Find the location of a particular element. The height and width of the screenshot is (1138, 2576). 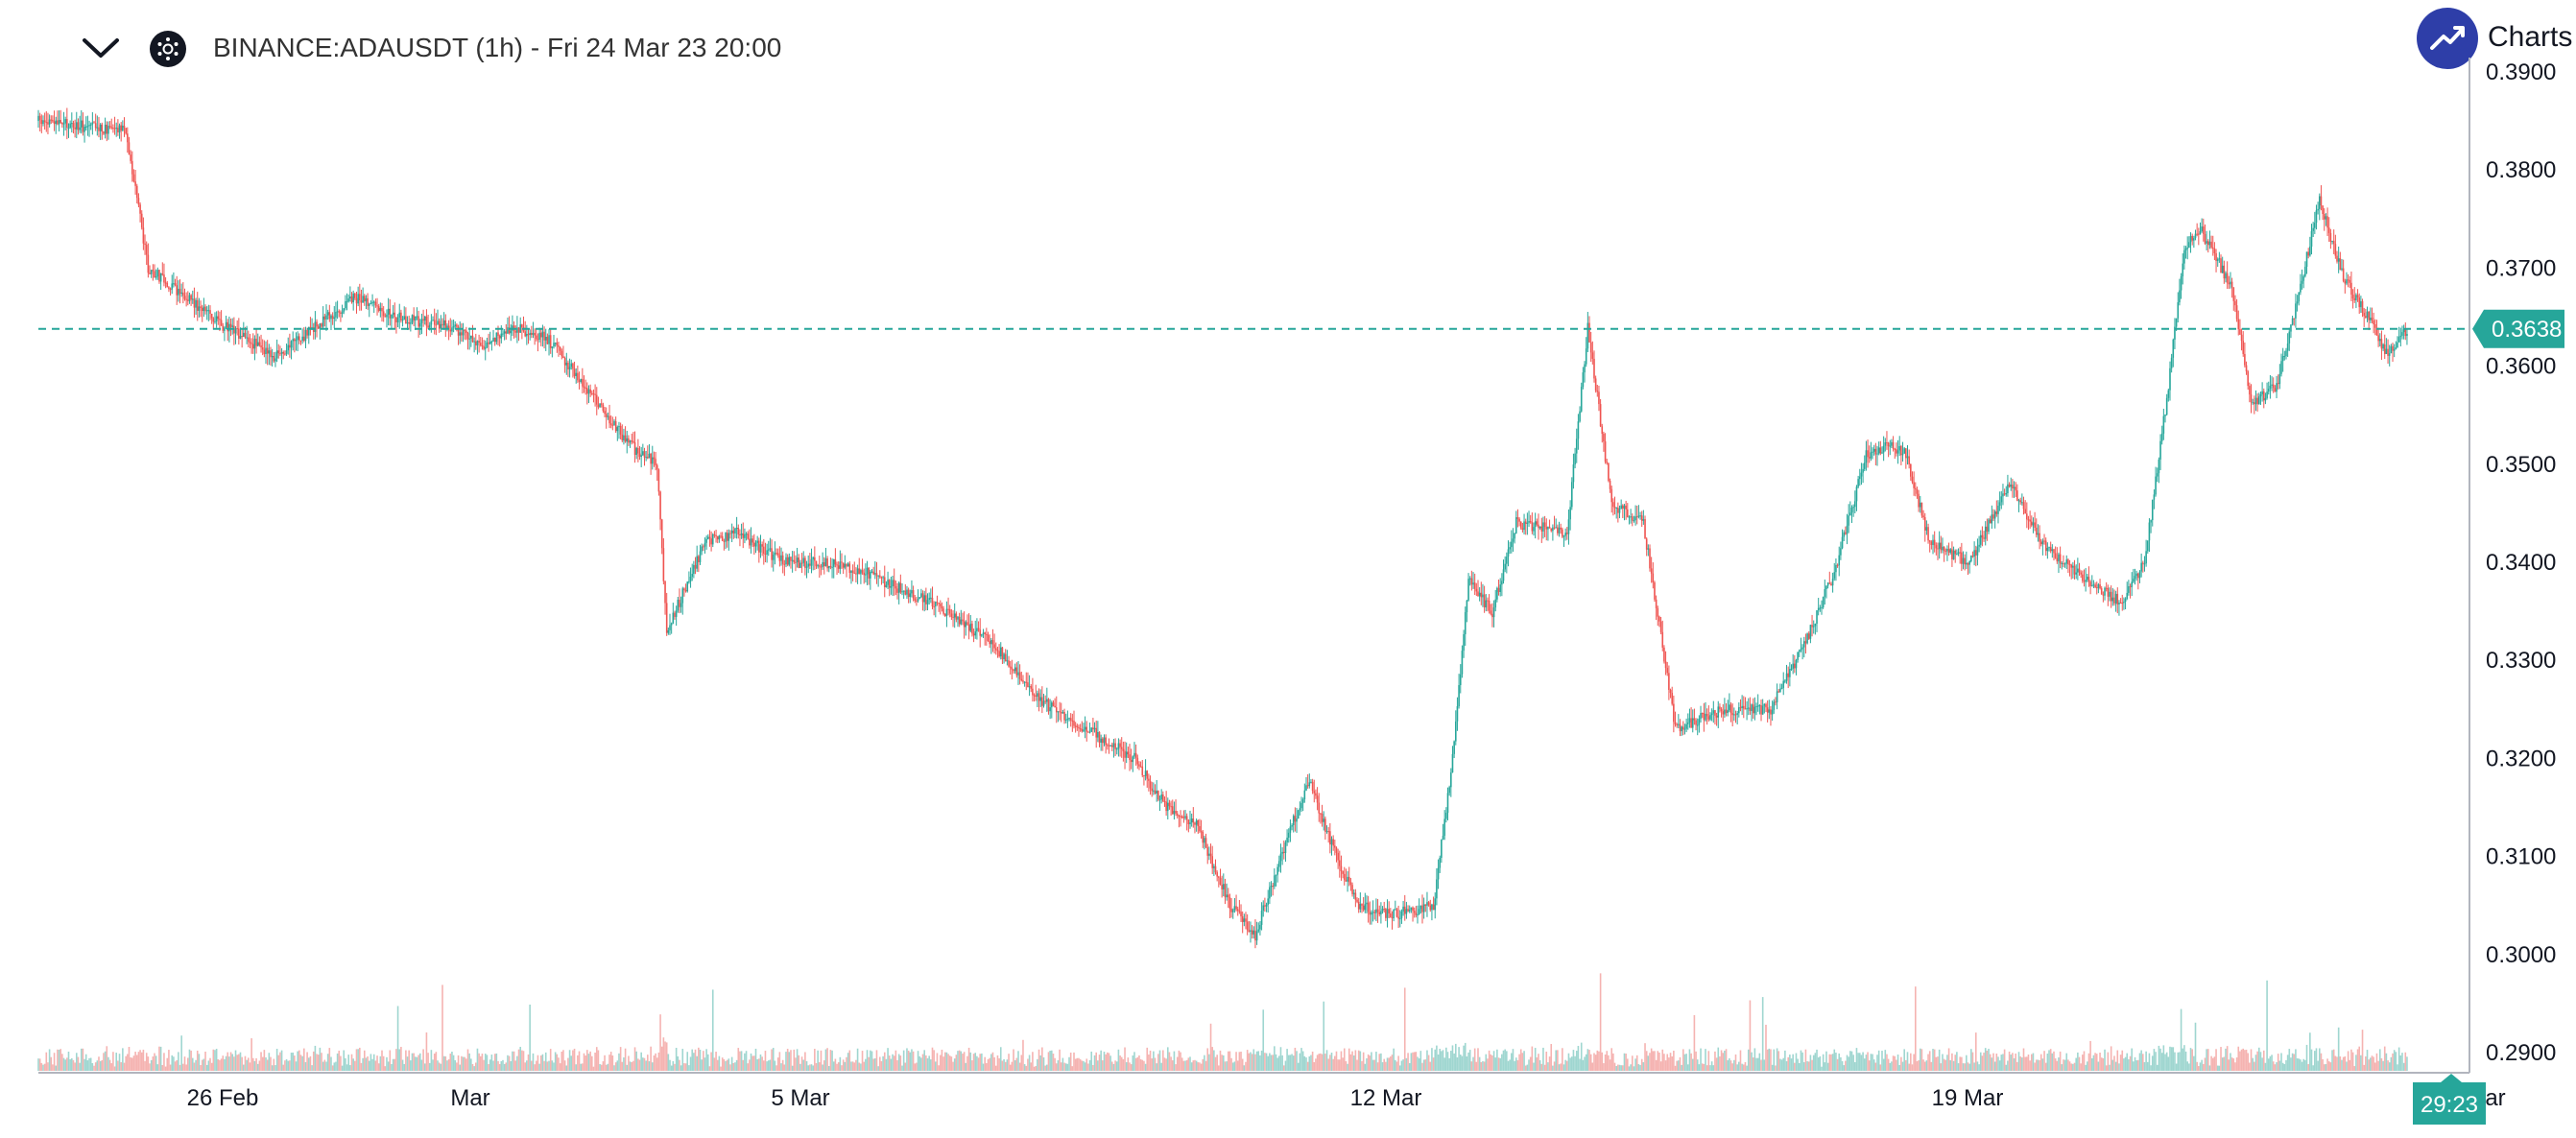

trend-up-icon is located at coordinates (2447, 38).